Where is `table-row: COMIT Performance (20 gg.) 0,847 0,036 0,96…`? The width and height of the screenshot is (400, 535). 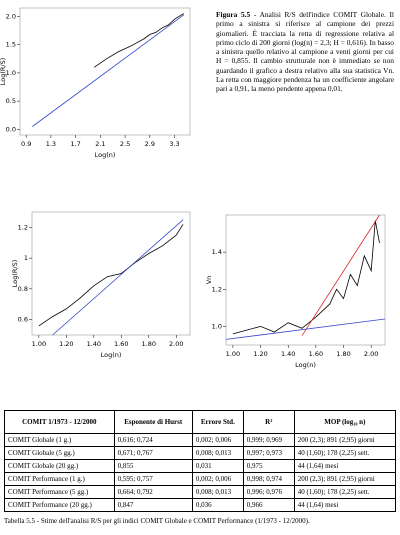
table-row: COMIT Performance (20 gg.) 0,847 0,036 0,96… is located at coordinates (200, 505).